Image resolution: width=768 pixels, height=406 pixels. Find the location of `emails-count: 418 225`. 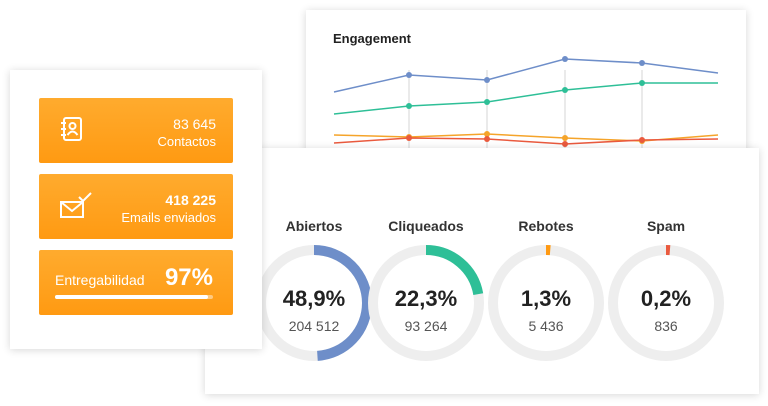

emails-count: 418 225 is located at coordinates (190, 200).